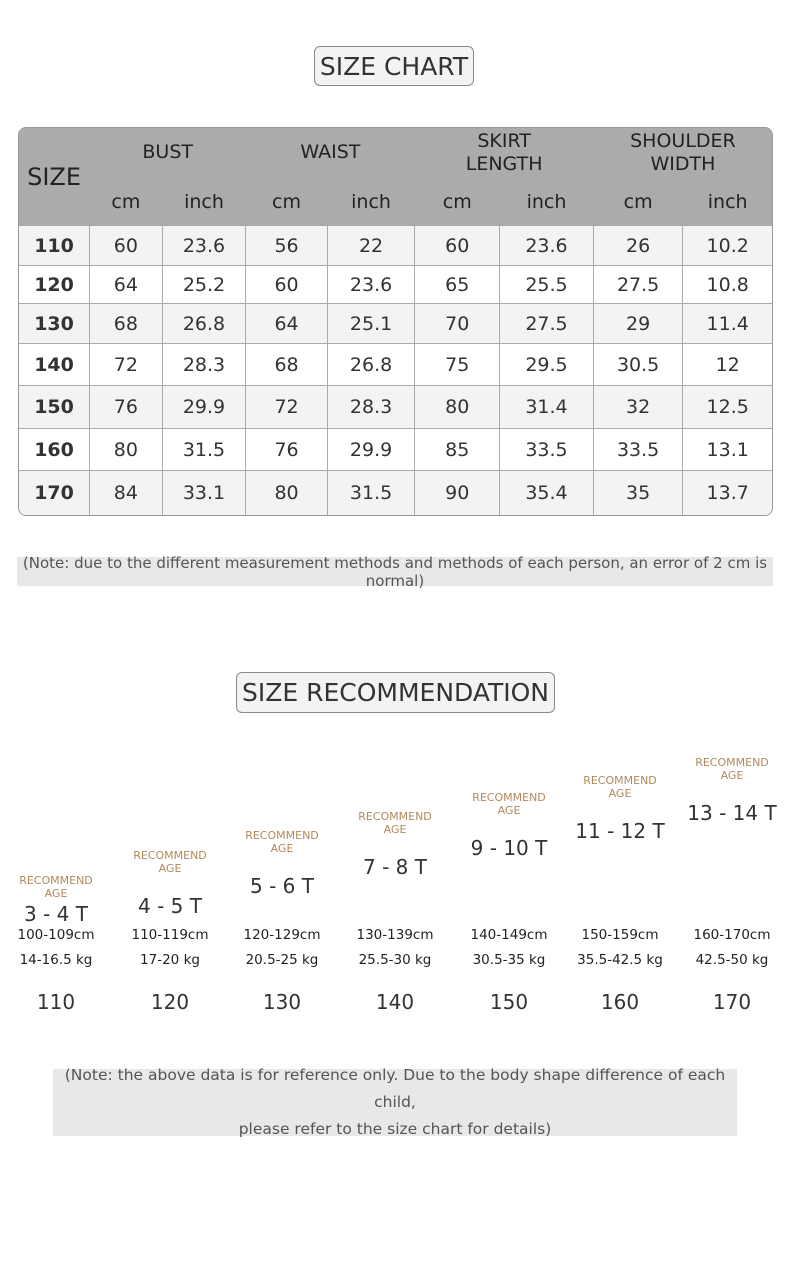 The width and height of the screenshot is (790, 1288). Describe the element at coordinates (282, 1002) in the screenshot. I see `size-label: 130` at that location.